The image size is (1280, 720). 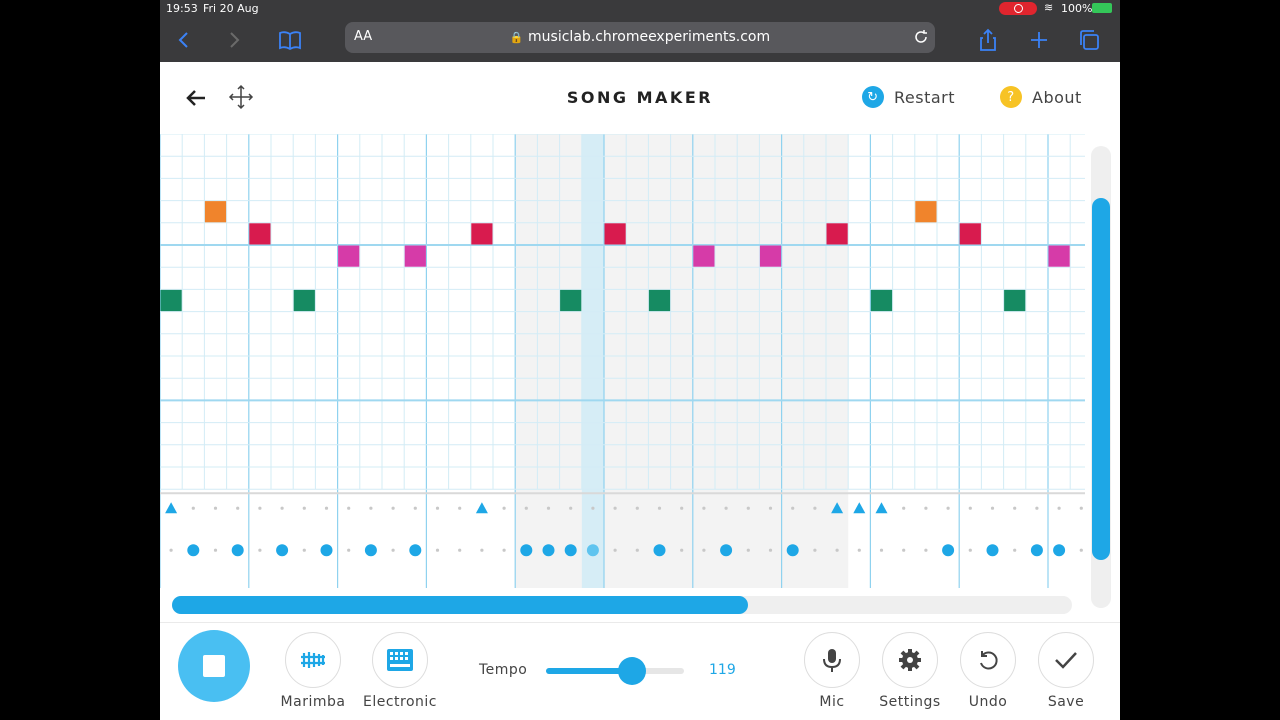 I want to click on save-button: Save, so click(x=1066, y=671).